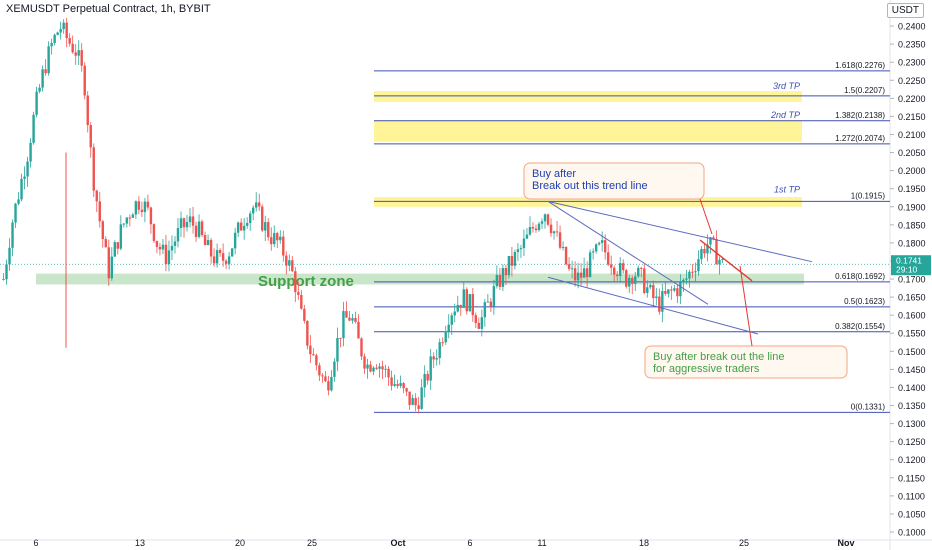 The height and width of the screenshot is (550, 932). Describe the element at coordinates (726, 260) in the screenshot. I see `red-trend-line` at that location.